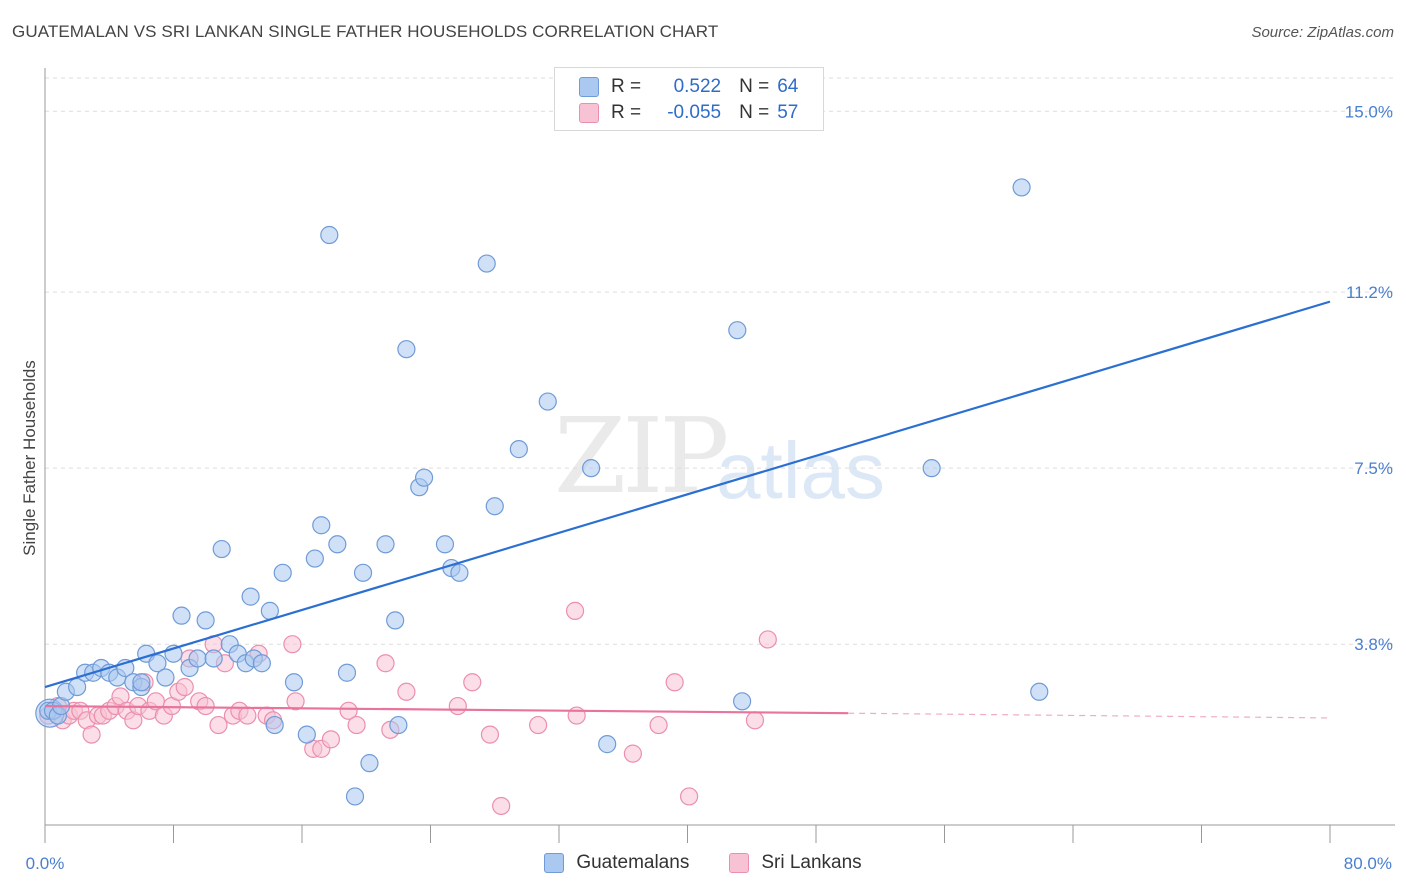 The height and width of the screenshot is (892, 1406). What do you see at coordinates (1373, 644) in the screenshot?
I see `y-tick-label: 3.8%` at bounding box center [1373, 644].